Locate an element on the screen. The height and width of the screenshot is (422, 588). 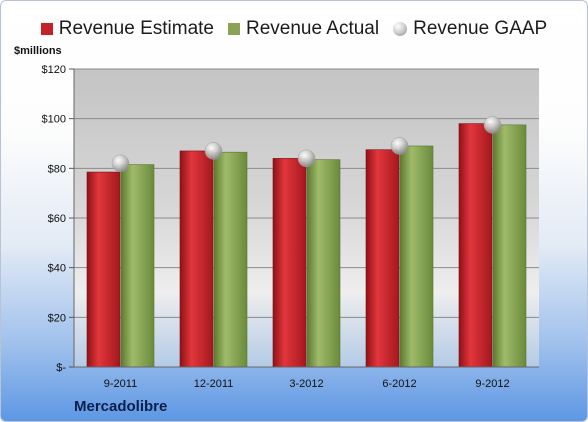
legend-label-gaap: Revenue GAAP is located at coordinates (480, 28).